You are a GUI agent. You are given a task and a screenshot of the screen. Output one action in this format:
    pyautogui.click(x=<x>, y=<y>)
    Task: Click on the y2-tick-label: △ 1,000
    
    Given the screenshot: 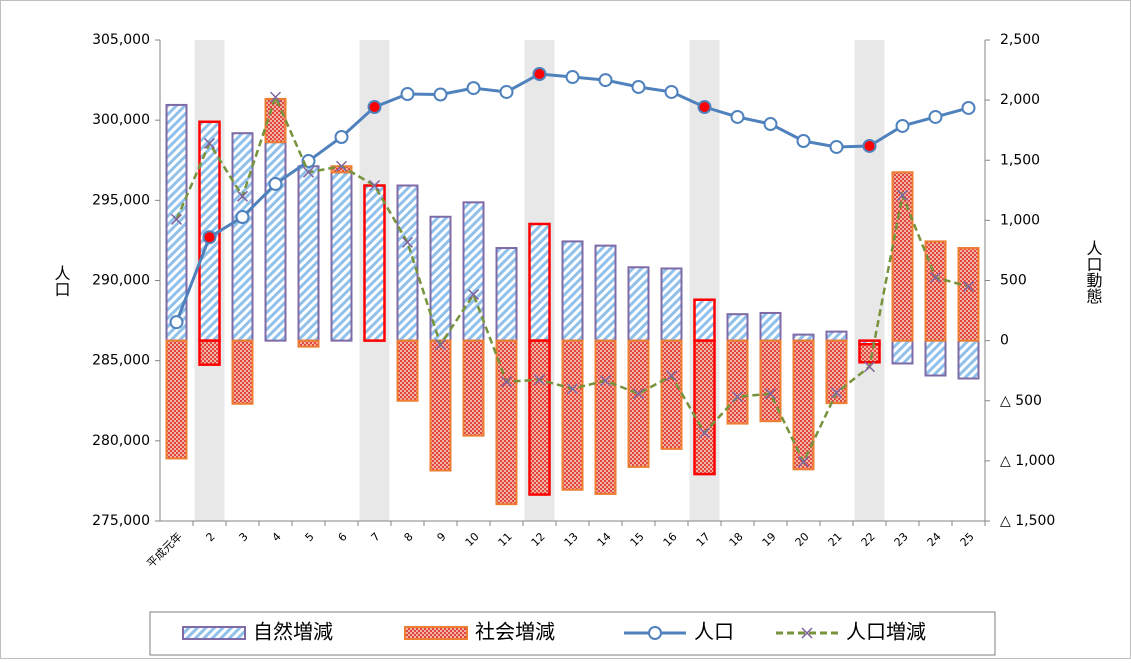 What is the action you would take?
    pyautogui.click(x=1027, y=461)
    